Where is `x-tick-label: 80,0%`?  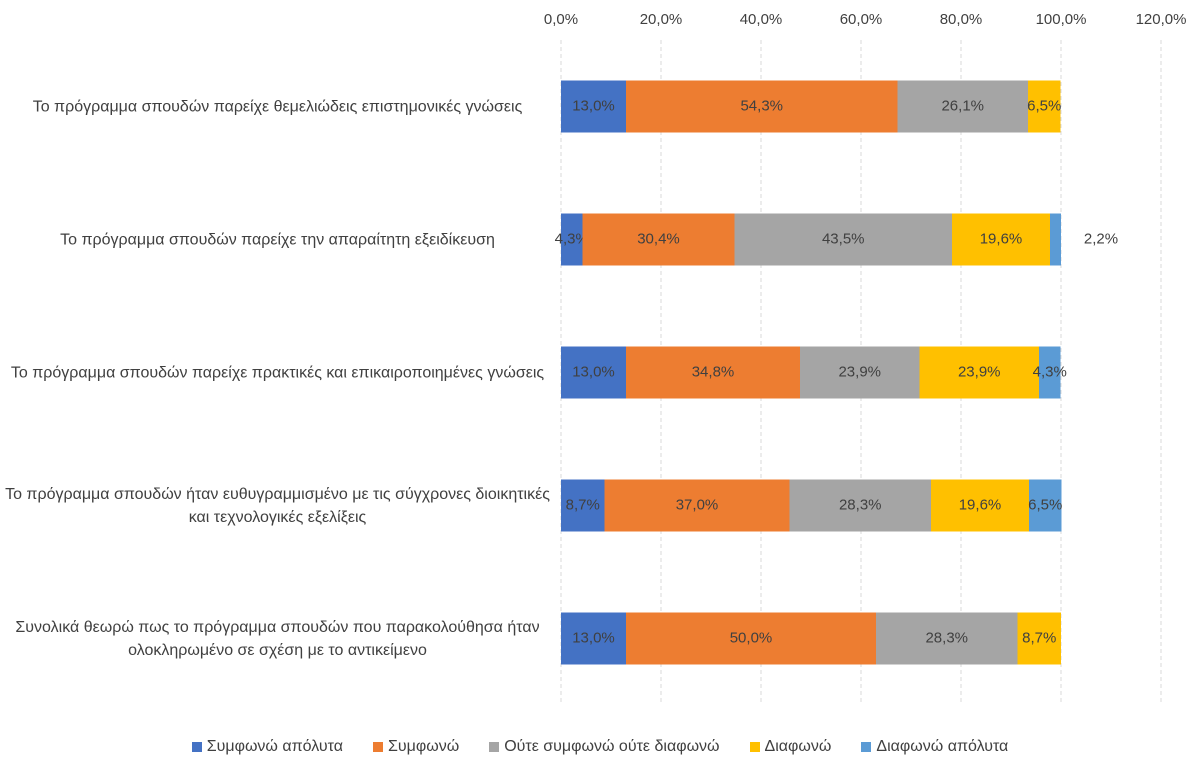
x-tick-label: 80,0% is located at coordinates (961, 19).